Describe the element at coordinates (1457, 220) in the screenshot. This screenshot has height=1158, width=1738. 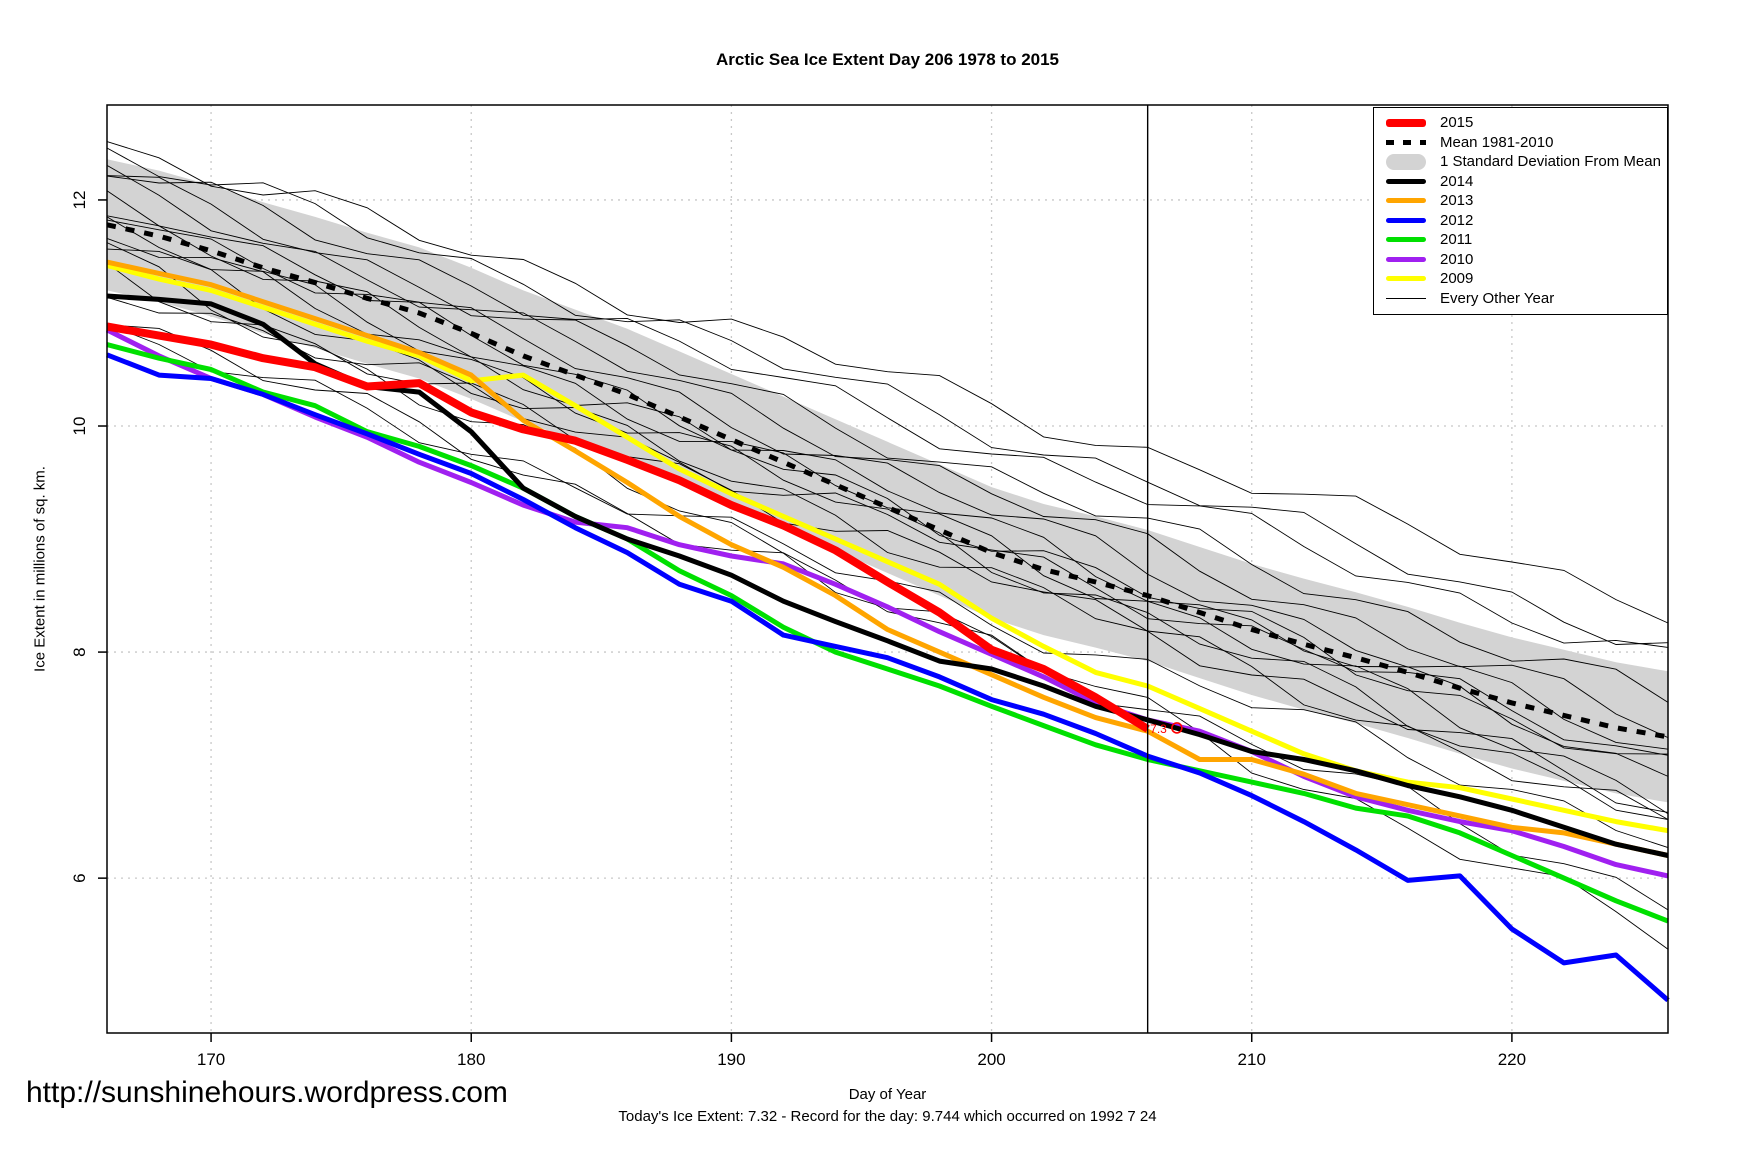
I see `legend-label: 2012` at that location.